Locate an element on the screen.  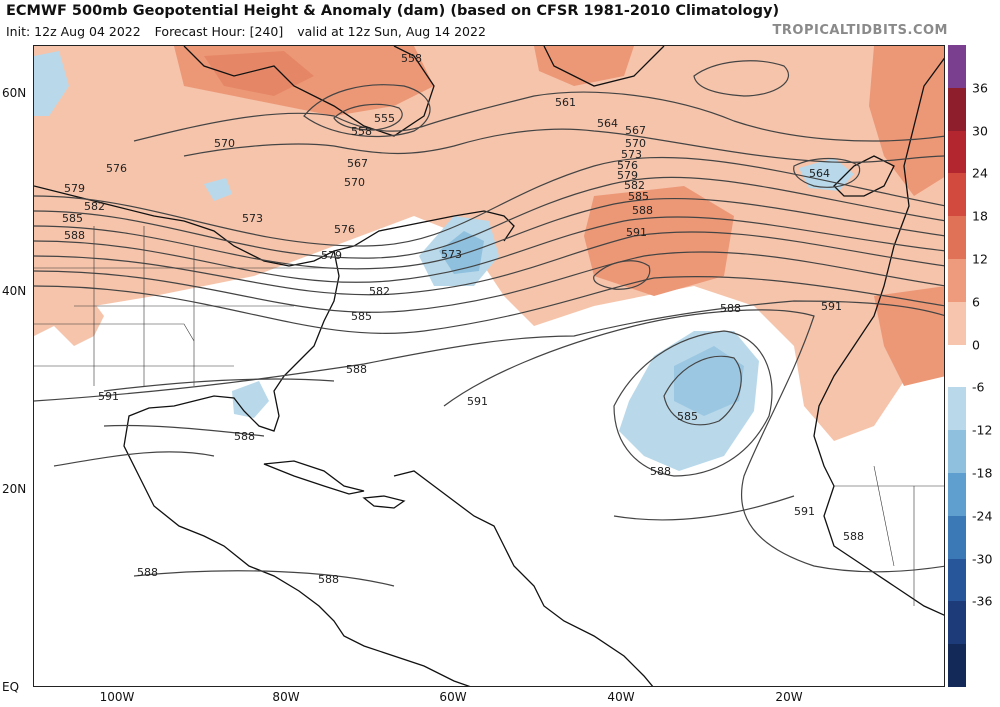
init-time: Init: 12z Aug 04 2022 is located at coordinates (73, 31).